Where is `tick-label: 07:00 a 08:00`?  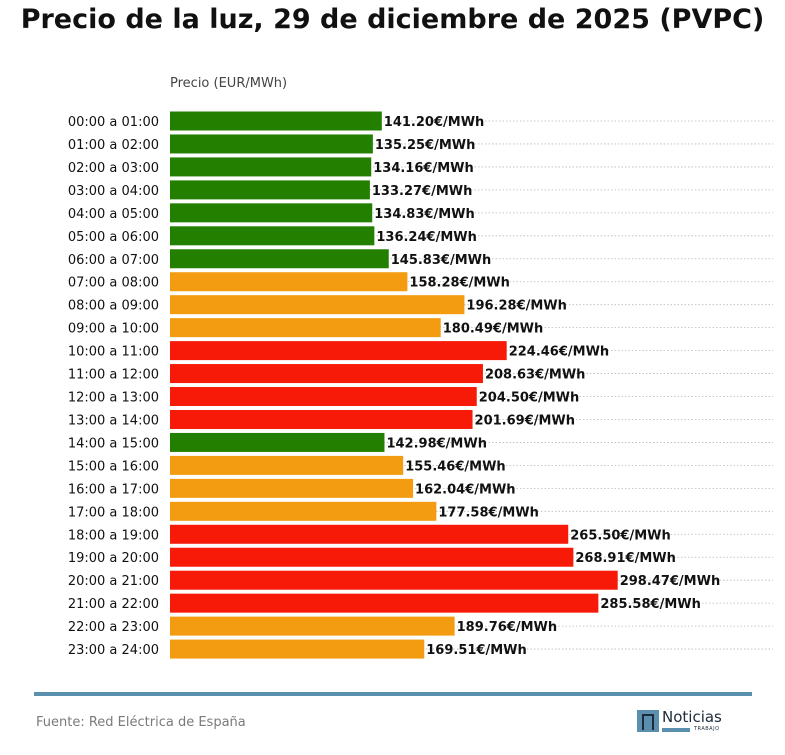
tick-label: 07:00 a 08:00 is located at coordinates (113, 283).